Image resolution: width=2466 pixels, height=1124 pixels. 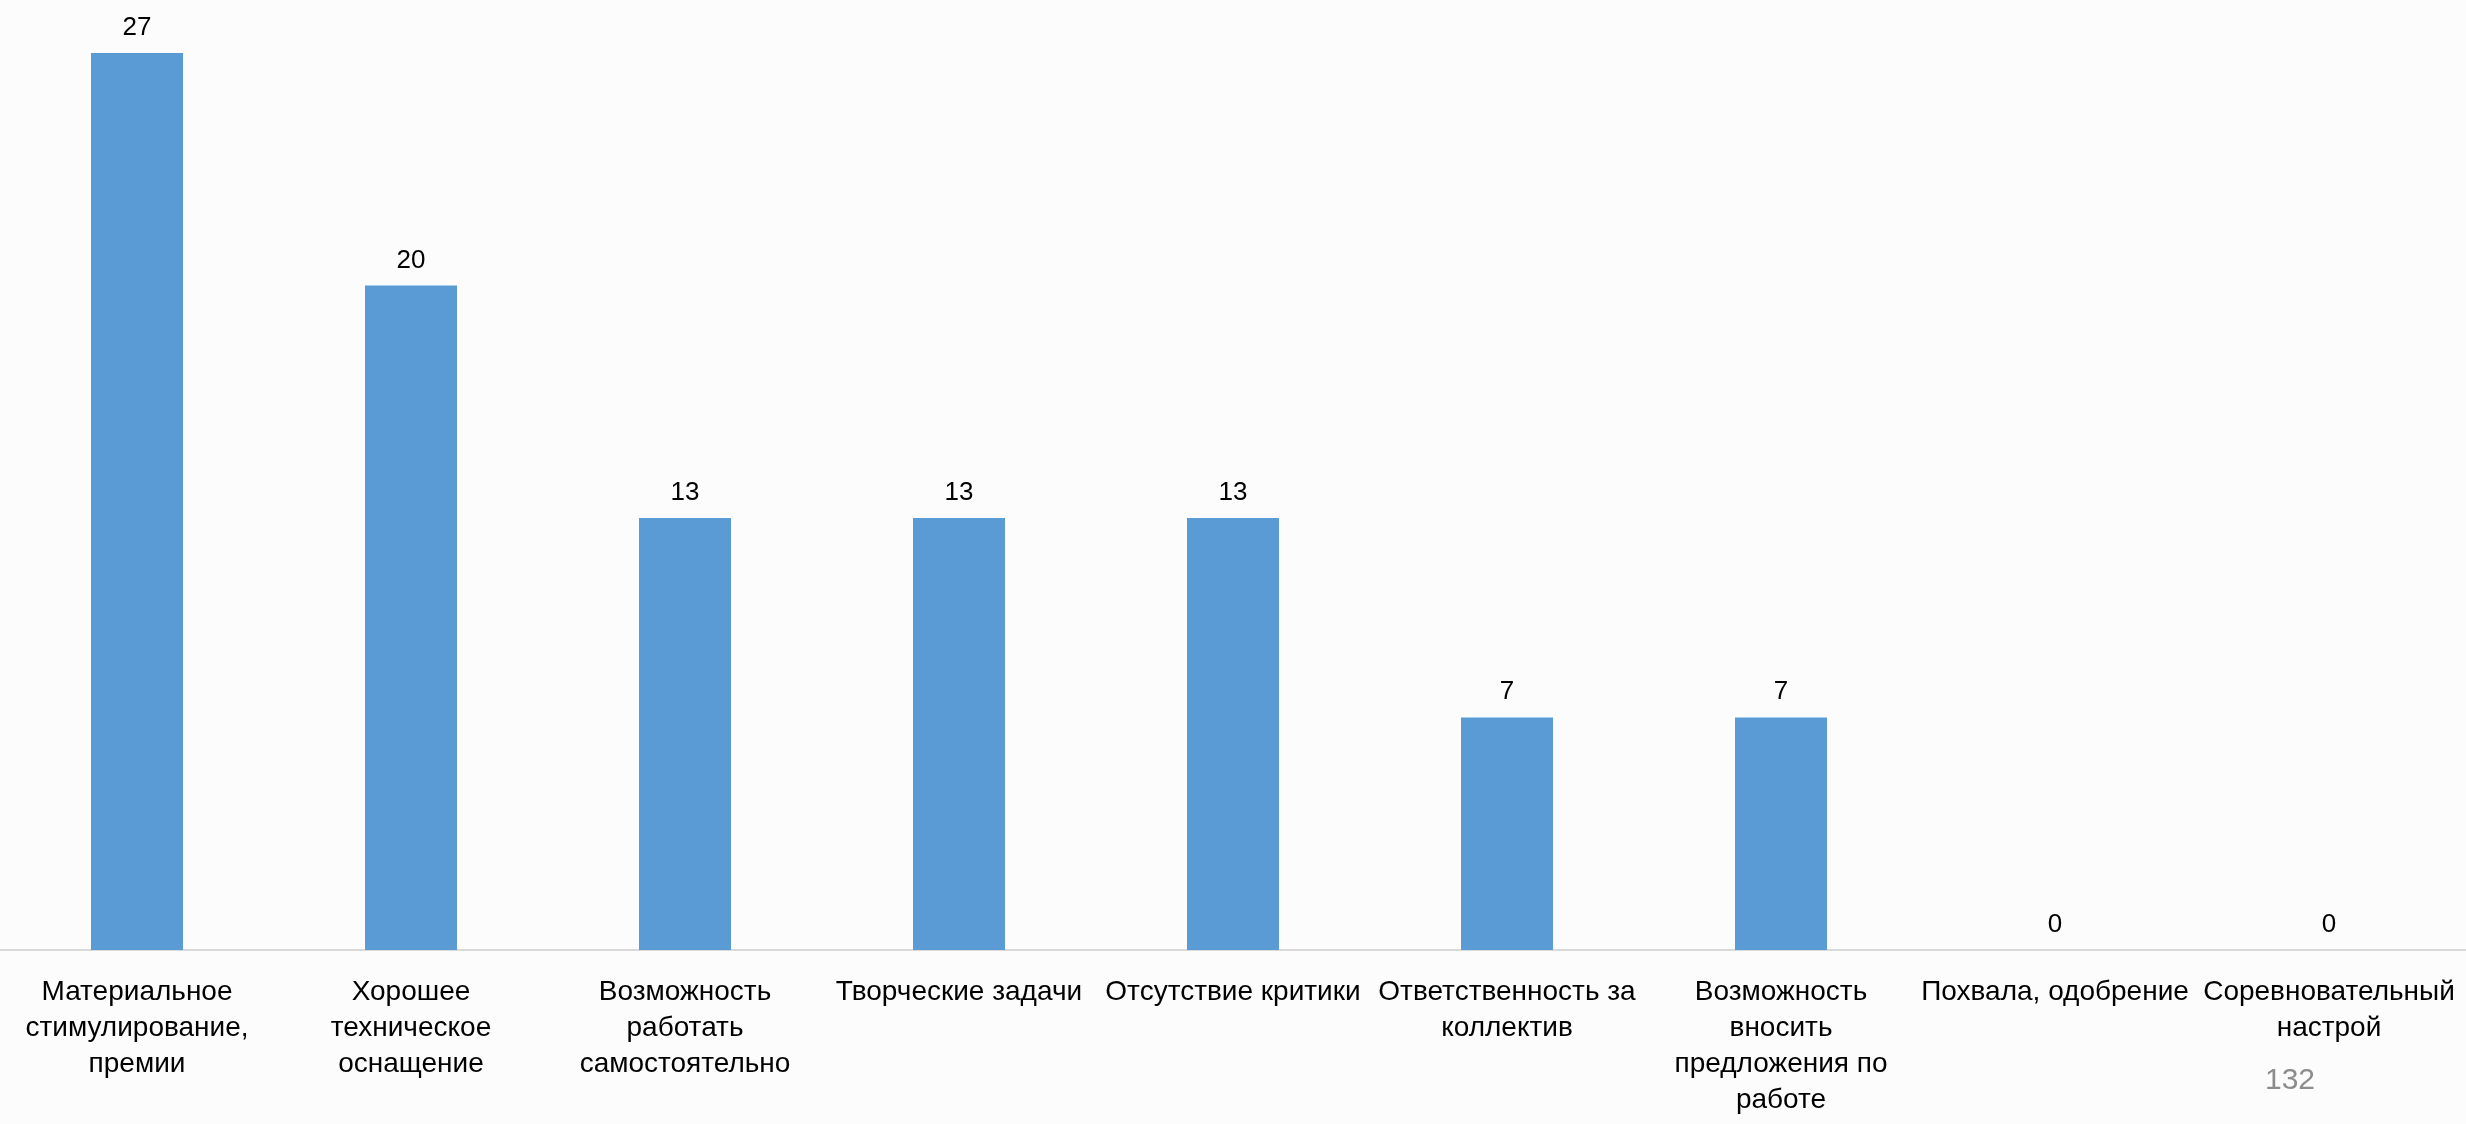 What do you see at coordinates (1781, 1044) in the screenshot?
I see `x-tick-label: Возможность вносить предложения по работе` at bounding box center [1781, 1044].